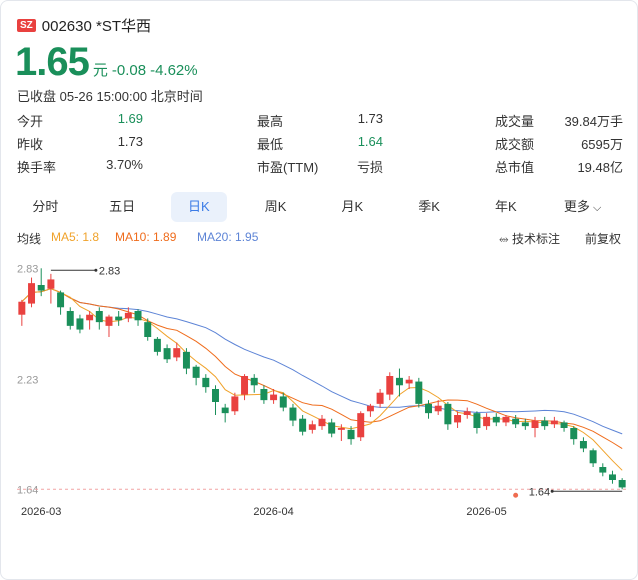 The height and width of the screenshot is (580, 638). Describe the element at coordinates (122, 206) in the screenshot. I see `tab-2: 五日` at that location.